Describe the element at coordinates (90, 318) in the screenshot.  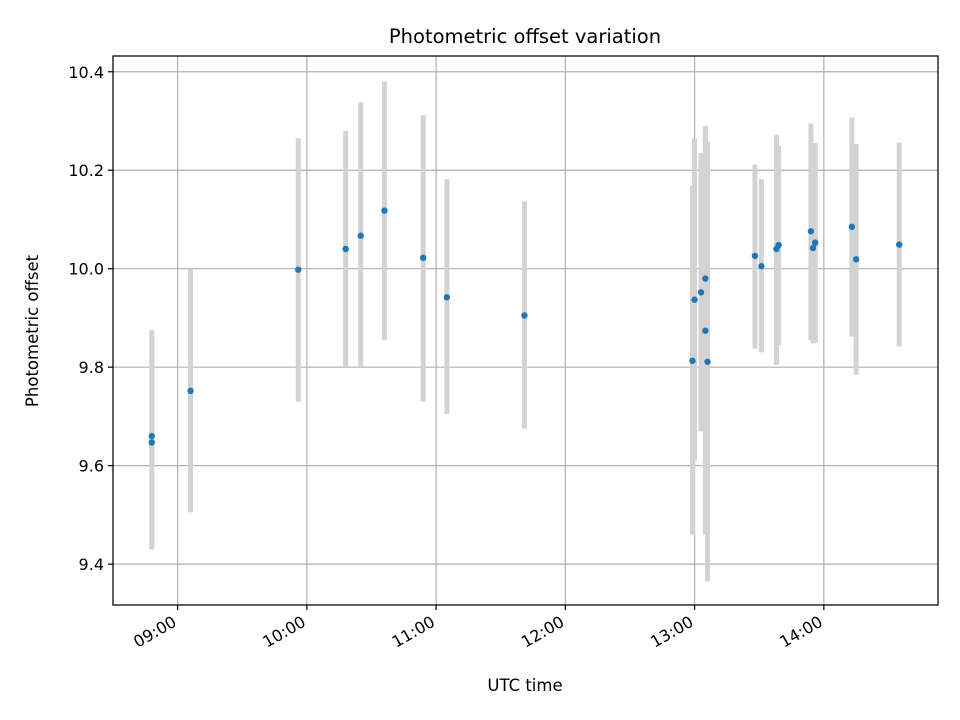
I see `y-axis: 9.4 9.6 9.8 10.0 10.2 10.4` at that location.